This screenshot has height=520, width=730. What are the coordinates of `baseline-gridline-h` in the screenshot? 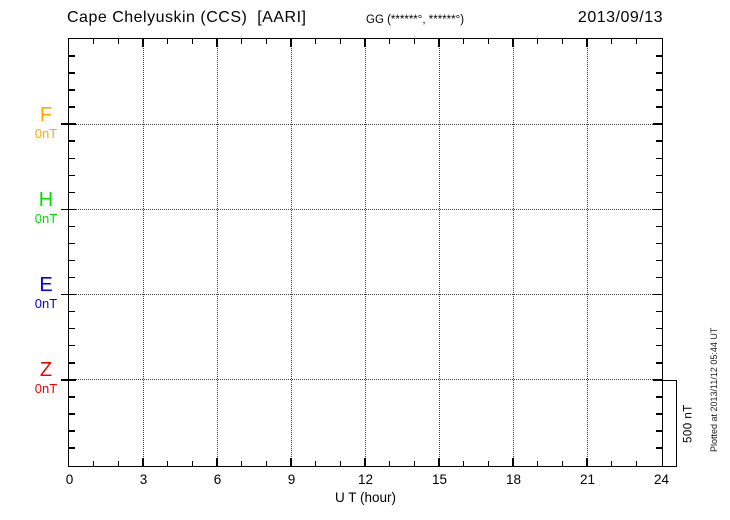 It's located at (365, 209).